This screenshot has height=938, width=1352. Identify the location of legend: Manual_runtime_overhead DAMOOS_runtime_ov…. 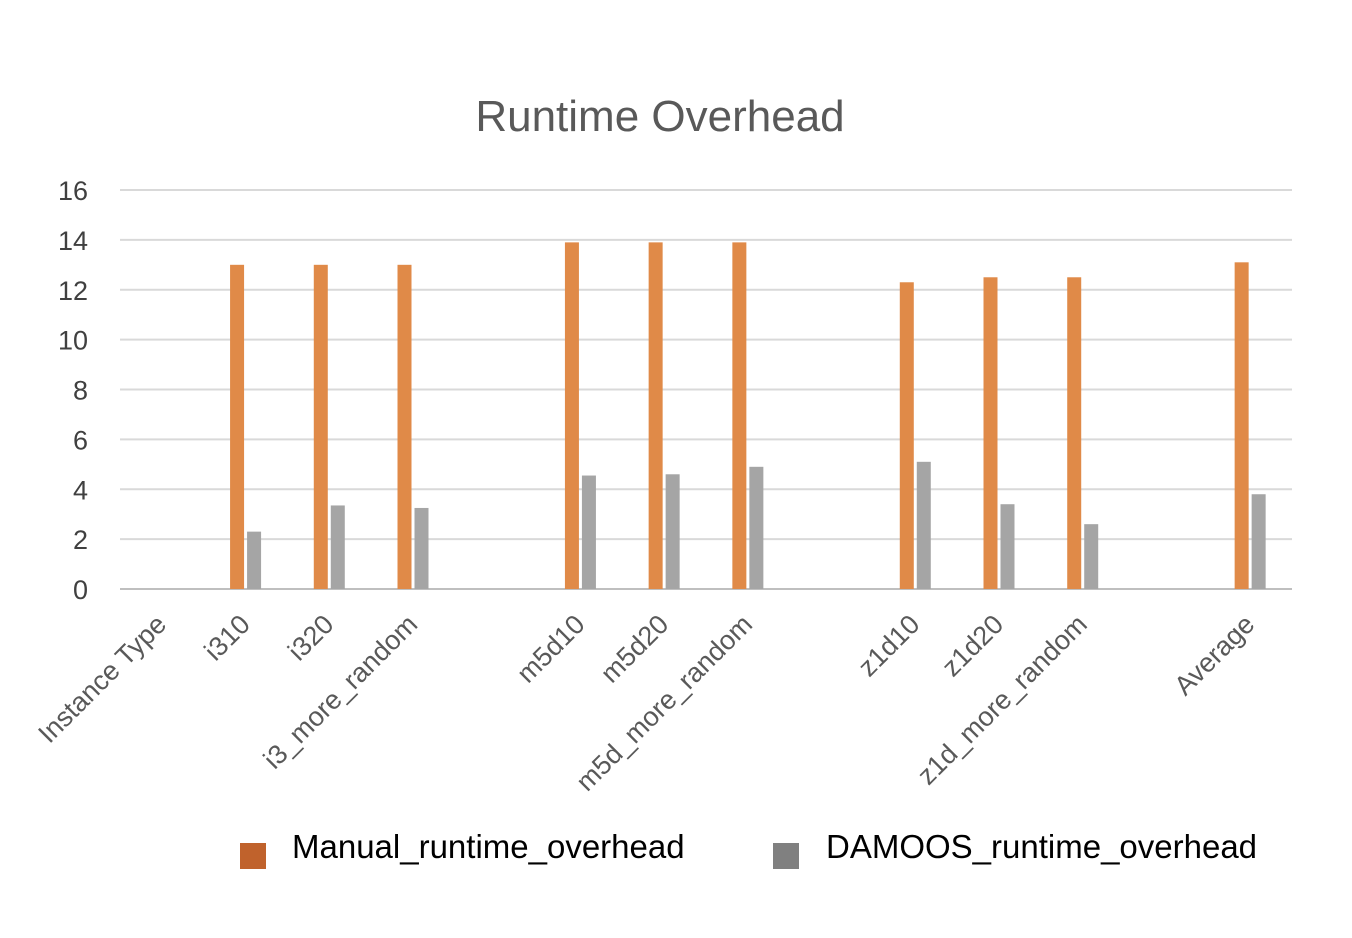
(748, 848).